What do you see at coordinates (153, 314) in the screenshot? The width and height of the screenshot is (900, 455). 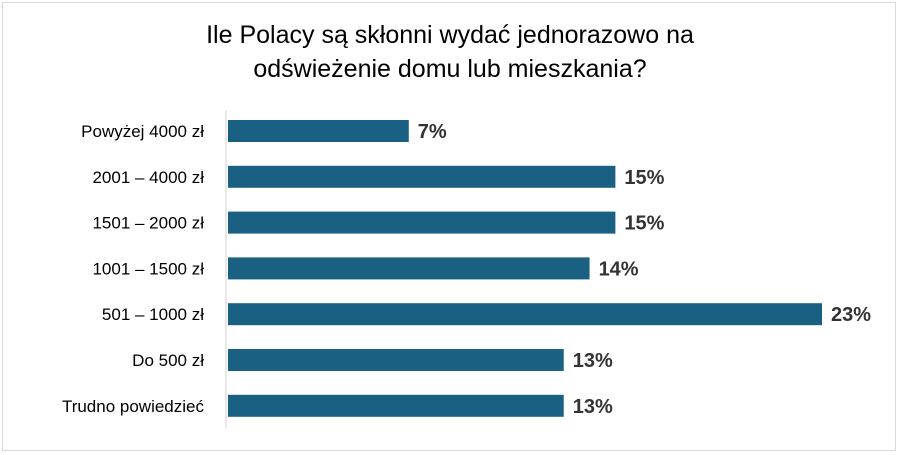 I see `category-label: 501 – 1000 zł` at bounding box center [153, 314].